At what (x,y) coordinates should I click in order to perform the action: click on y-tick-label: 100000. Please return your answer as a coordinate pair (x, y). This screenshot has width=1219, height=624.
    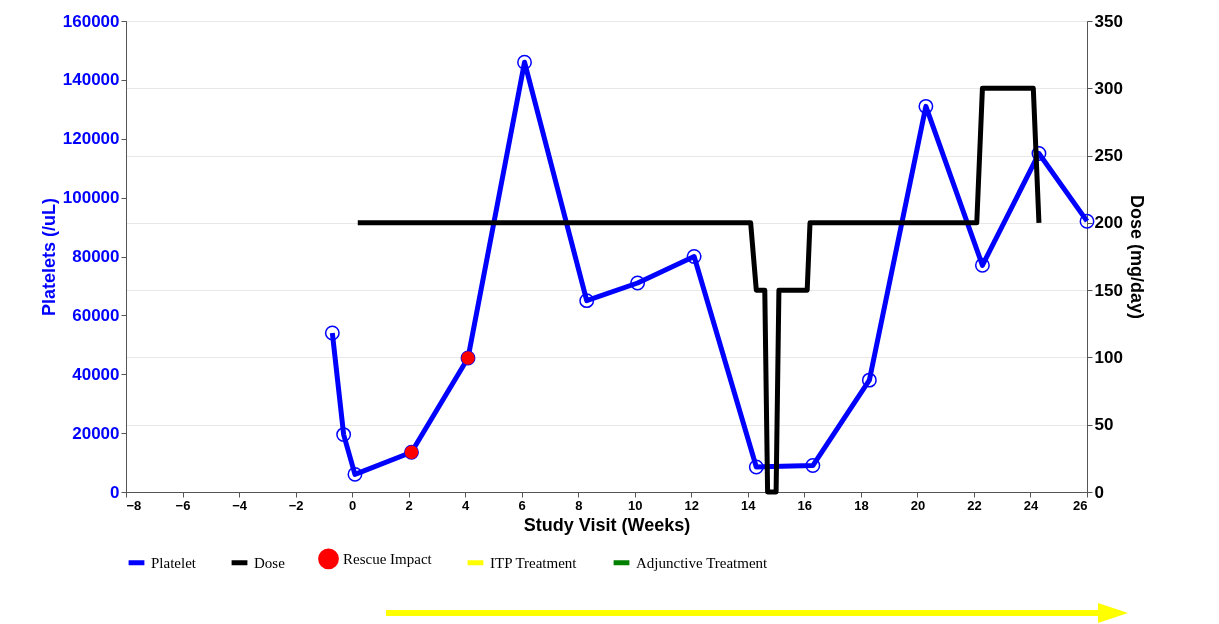
    Looking at the image, I should click on (91, 198).